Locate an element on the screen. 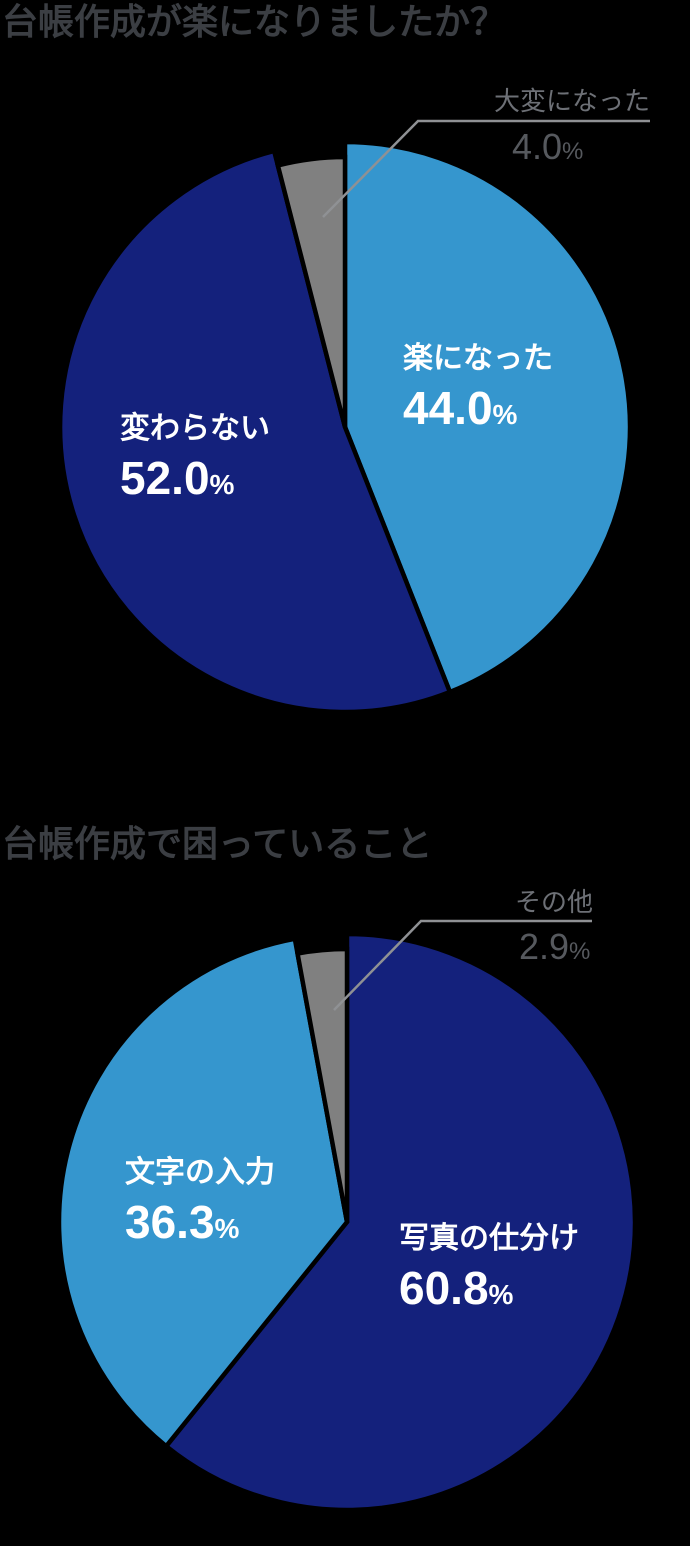 The width and height of the screenshot is (690, 1546). pie2-slice-label-photo-sorting: 写真の仕分け 60.8% is located at coordinates (489, 1266).